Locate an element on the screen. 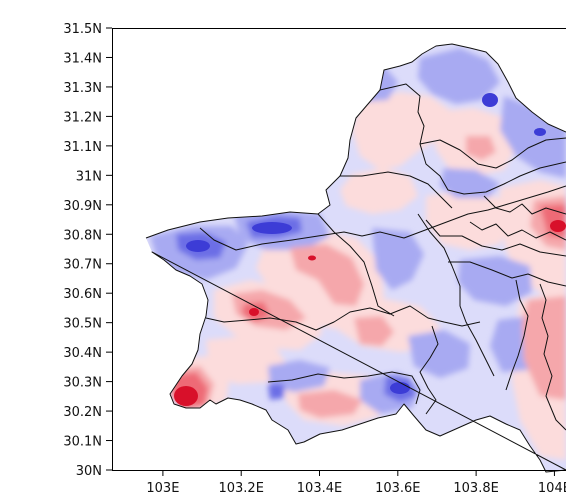 This screenshot has width=566, height=500. x-axis: 103E 103.2E 103.4E 103.6E 103.8E 104E is located at coordinates (356, 482).